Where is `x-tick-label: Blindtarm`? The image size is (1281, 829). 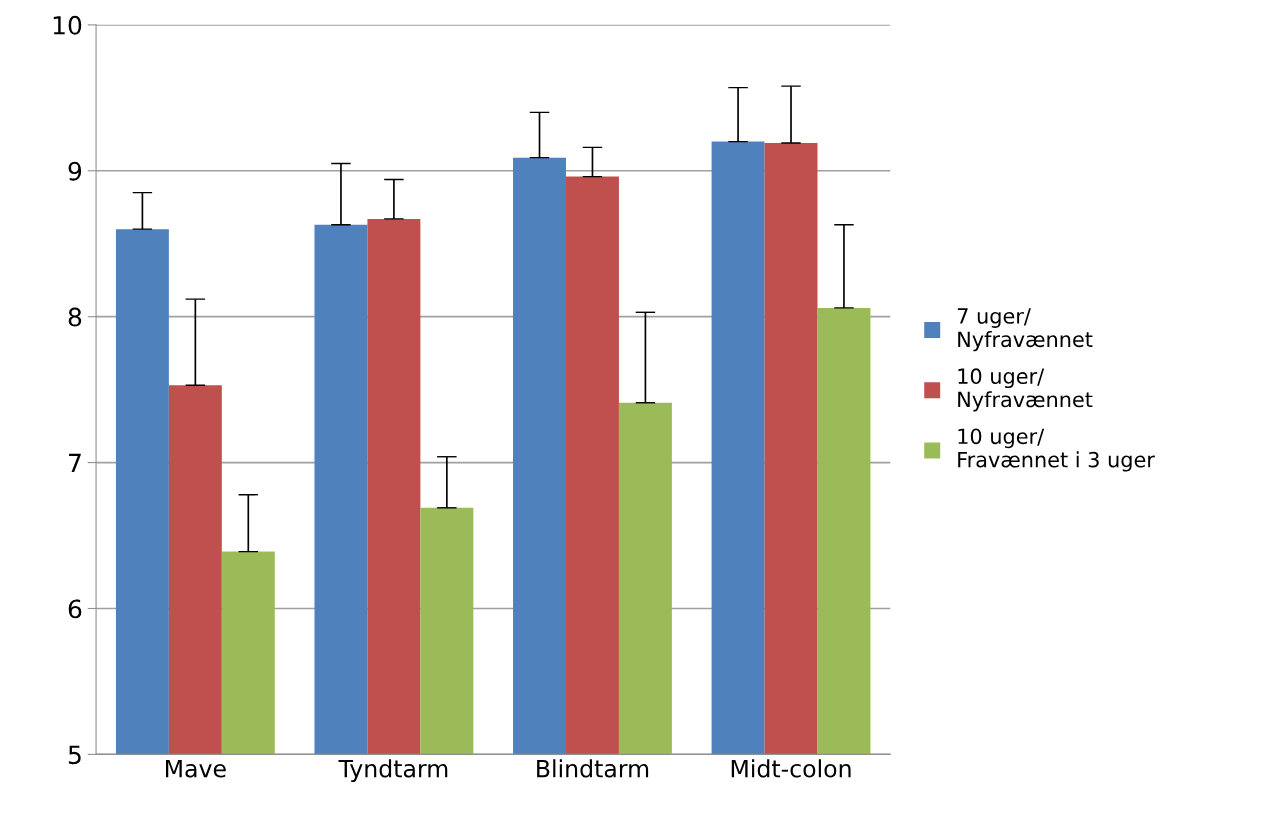 x-tick-label: Blindtarm is located at coordinates (593, 768).